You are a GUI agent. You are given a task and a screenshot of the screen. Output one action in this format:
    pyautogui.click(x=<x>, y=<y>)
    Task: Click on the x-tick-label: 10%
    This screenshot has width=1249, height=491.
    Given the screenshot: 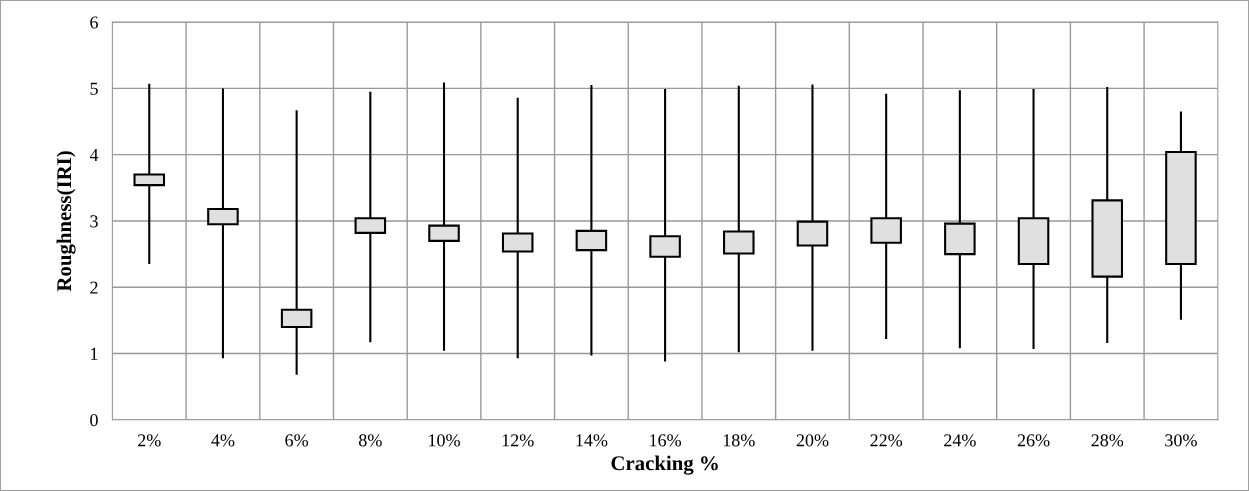 What is the action you would take?
    pyautogui.click(x=444, y=440)
    